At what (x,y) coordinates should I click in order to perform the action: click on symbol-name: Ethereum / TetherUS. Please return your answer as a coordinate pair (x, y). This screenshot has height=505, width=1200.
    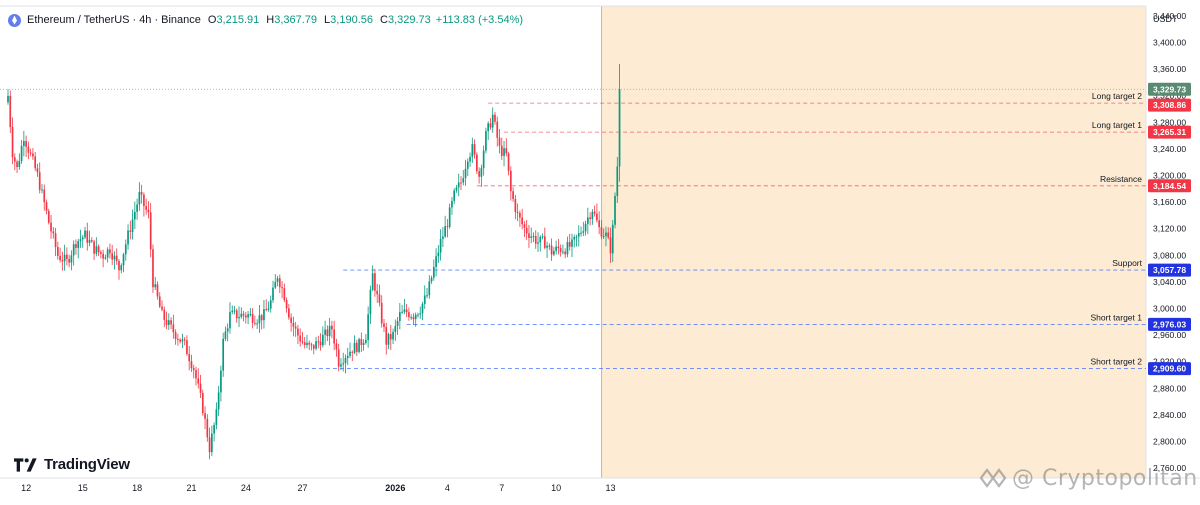
    Looking at the image, I should click on (78, 20).